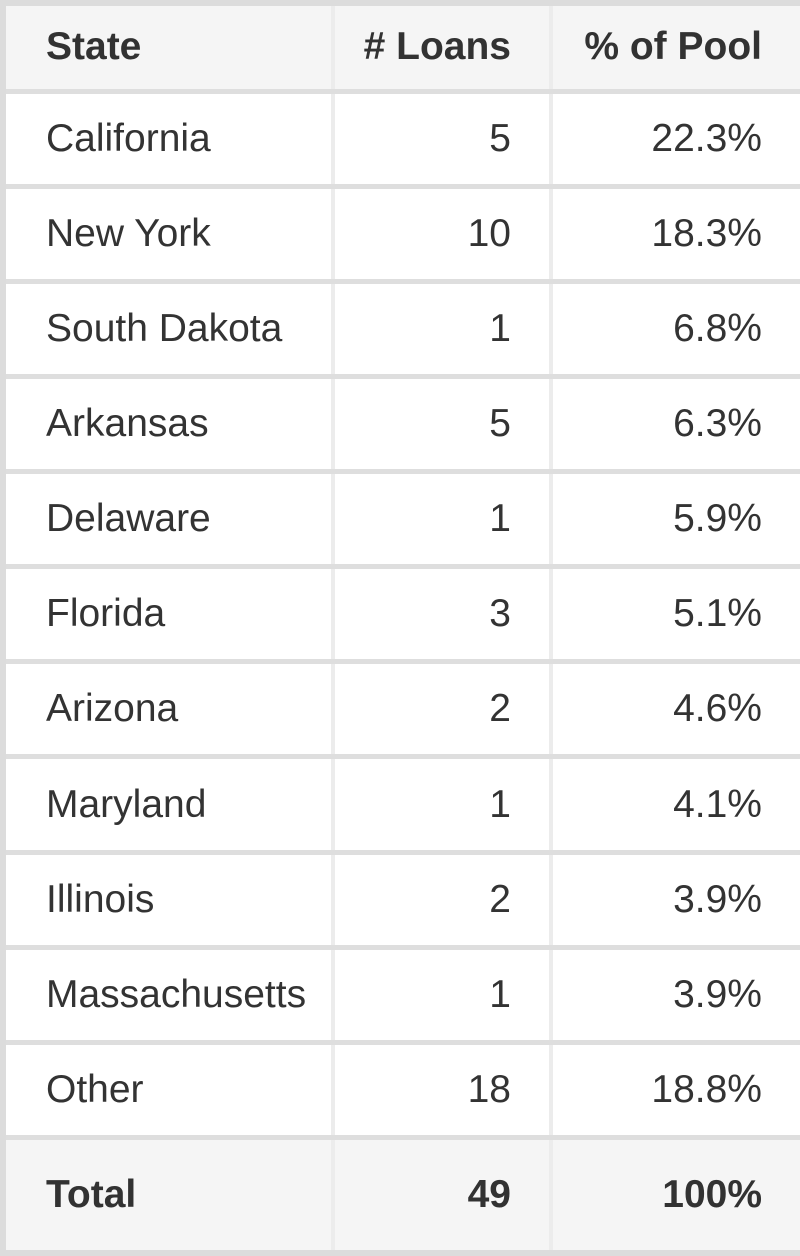 The image size is (800, 1256). I want to click on table-row: Other 18 18.8%, so click(400, 1090).